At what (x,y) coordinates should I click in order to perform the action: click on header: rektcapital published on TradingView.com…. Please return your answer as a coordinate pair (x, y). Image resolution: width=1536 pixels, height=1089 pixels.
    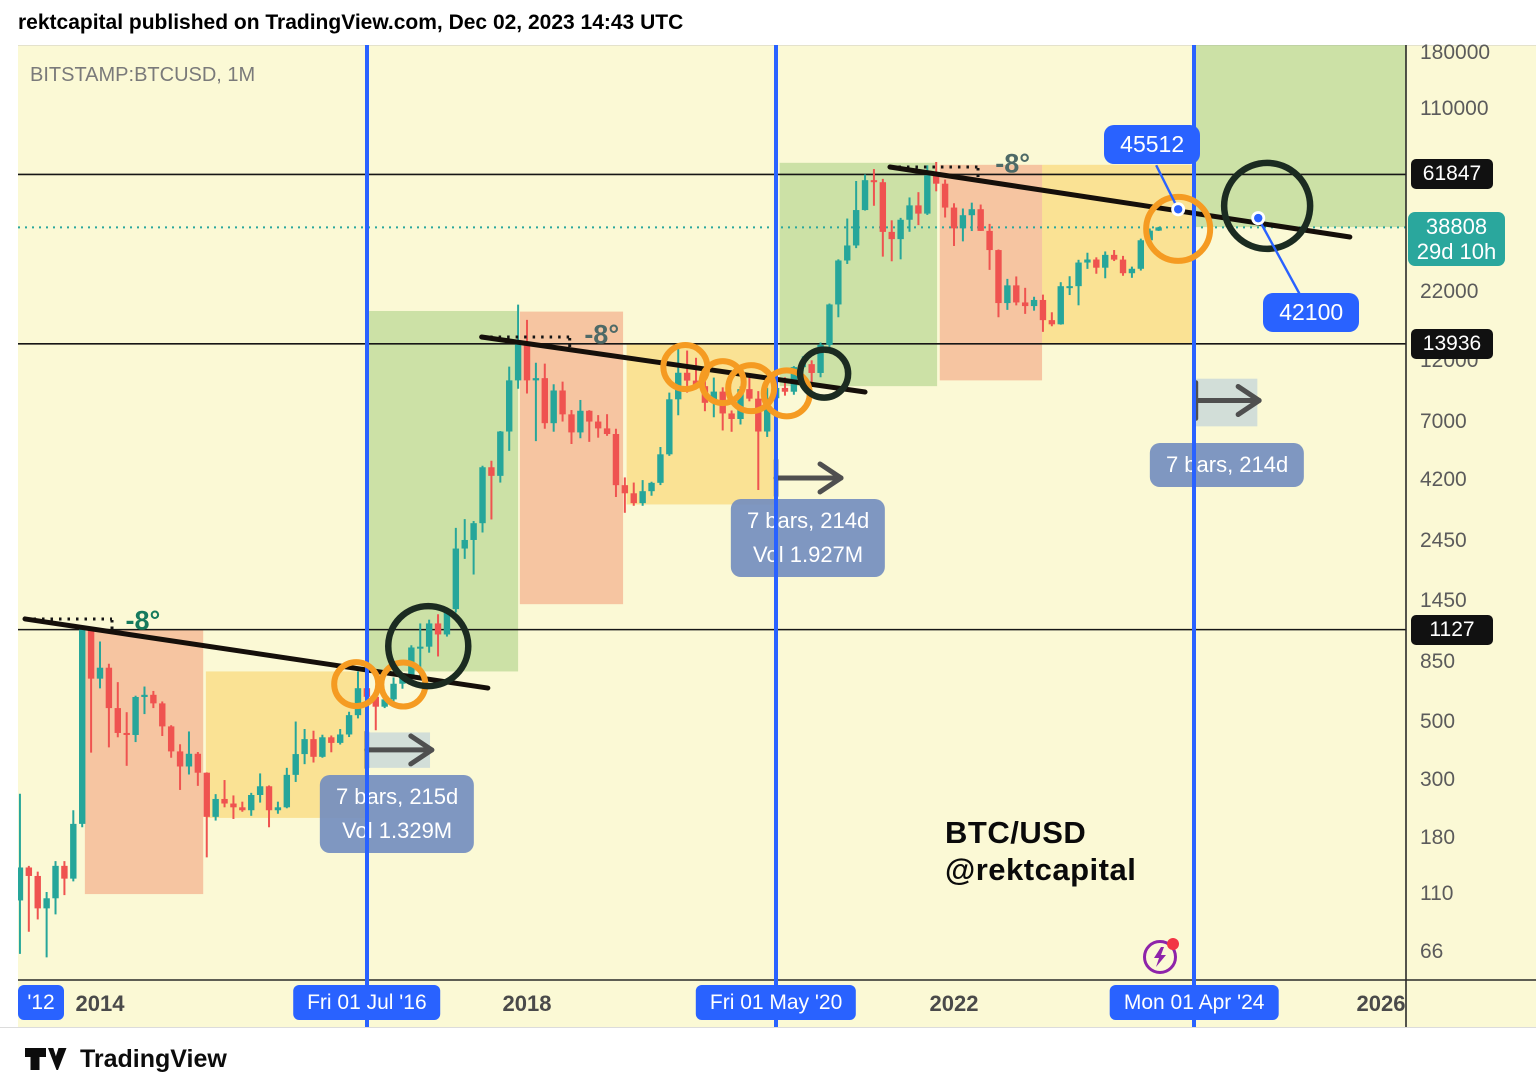
    Looking at the image, I should click on (768, 22).